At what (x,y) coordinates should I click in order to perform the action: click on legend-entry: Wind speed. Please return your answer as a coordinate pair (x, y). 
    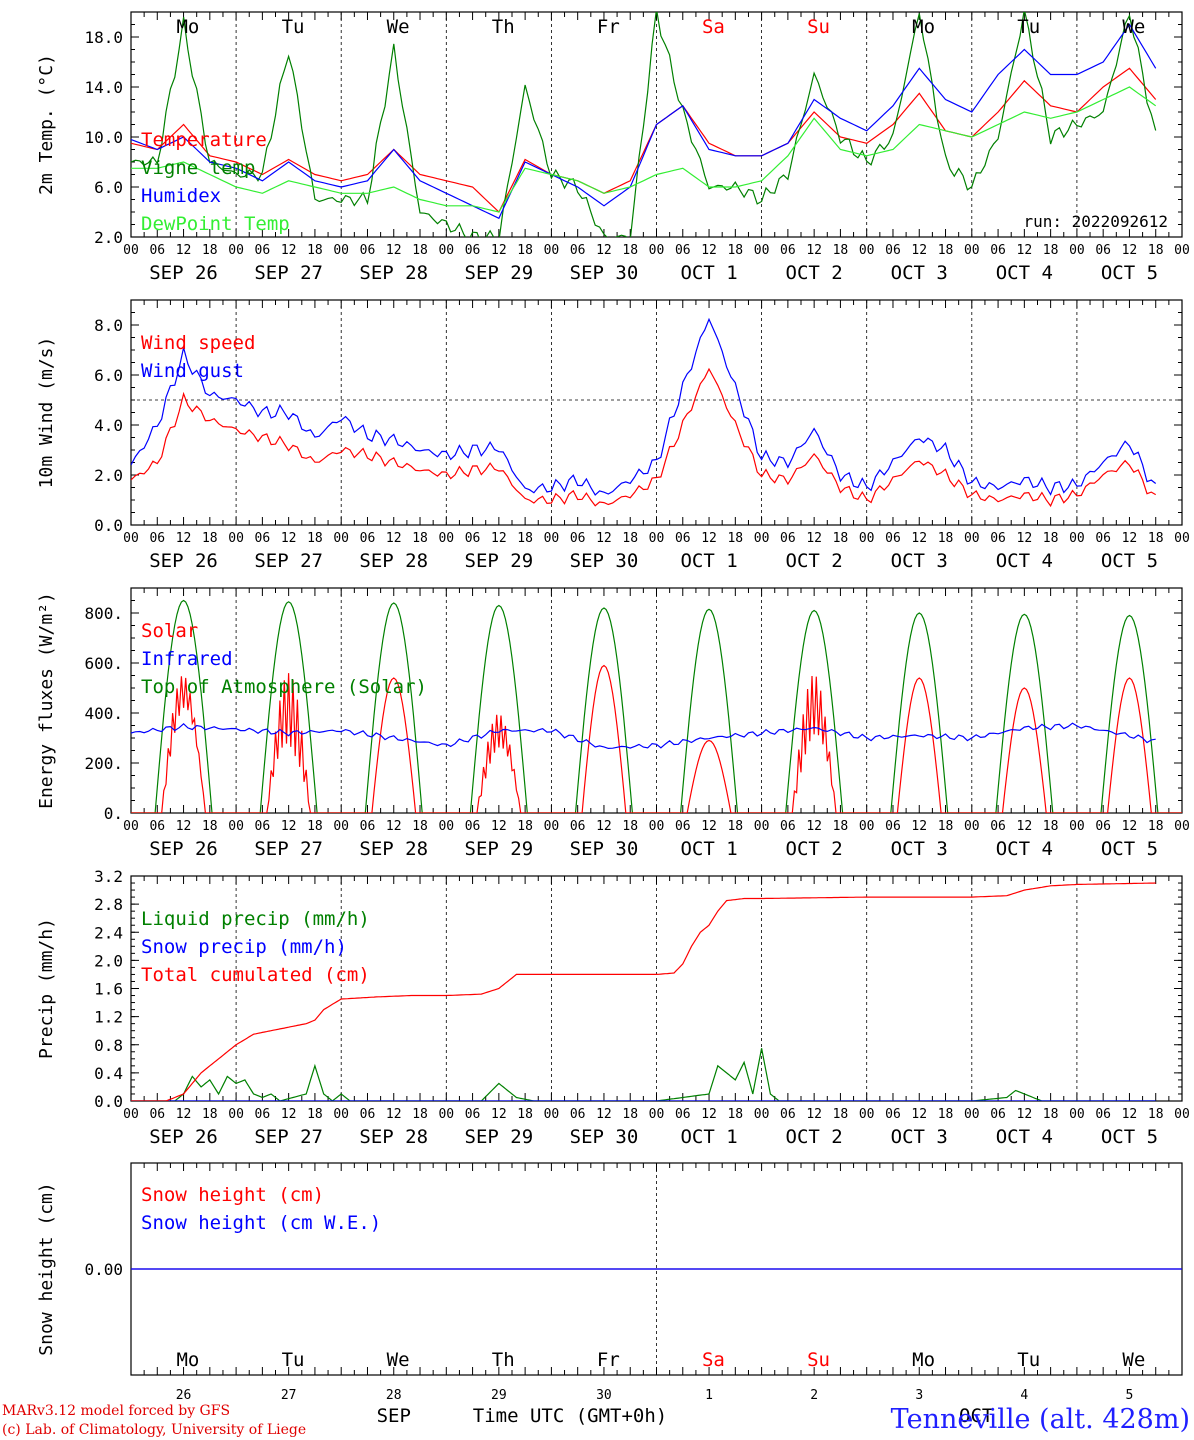
    Looking at the image, I should click on (198, 343).